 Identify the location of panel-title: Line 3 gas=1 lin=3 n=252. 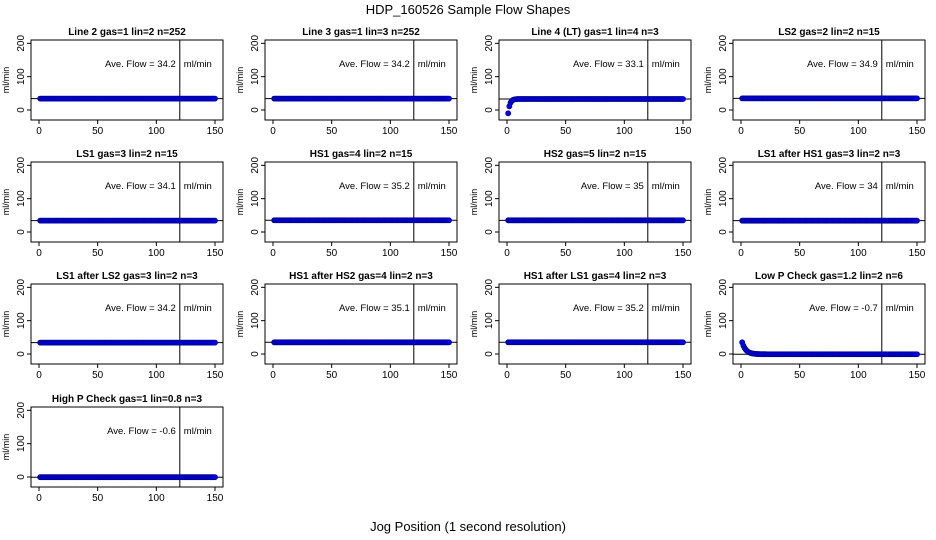
(361, 32).